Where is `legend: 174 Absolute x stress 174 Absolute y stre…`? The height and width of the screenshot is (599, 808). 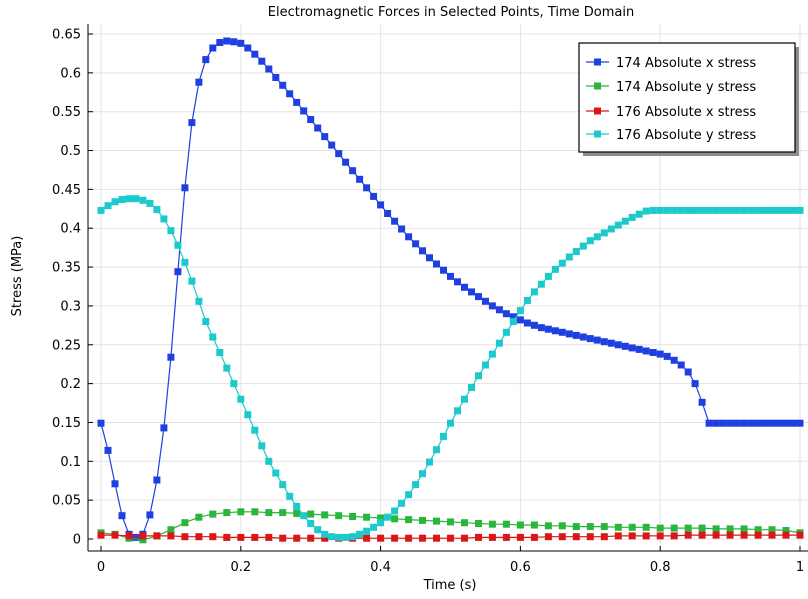
legend: 174 Absolute x stress 174 Absolute y stre… is located at coordinates (688, 99).